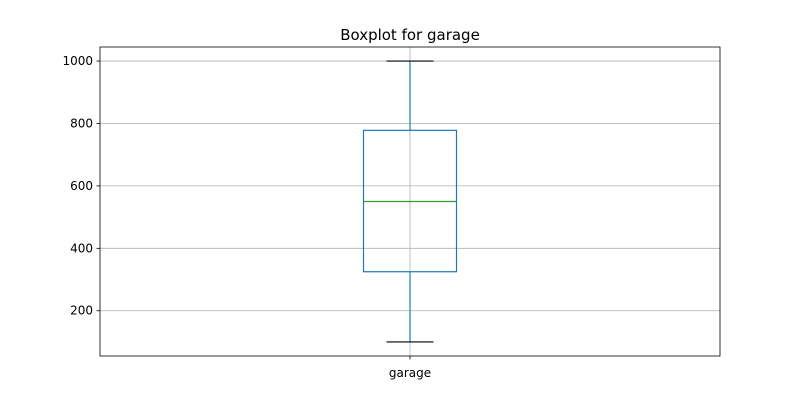 The width and height of the screenshot is (800, 400). Describe the element at coordinates (410, 373) in the screenshot. I see `x-tick-label: garage` at that location.